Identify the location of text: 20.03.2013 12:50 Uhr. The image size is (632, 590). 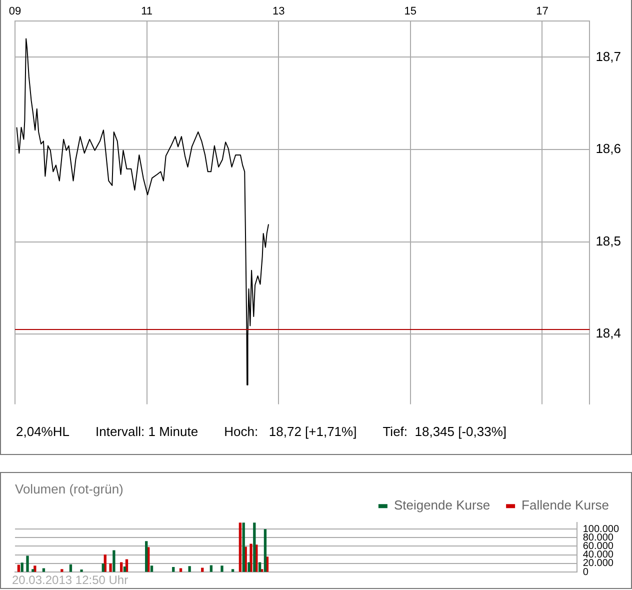
(70, 580).